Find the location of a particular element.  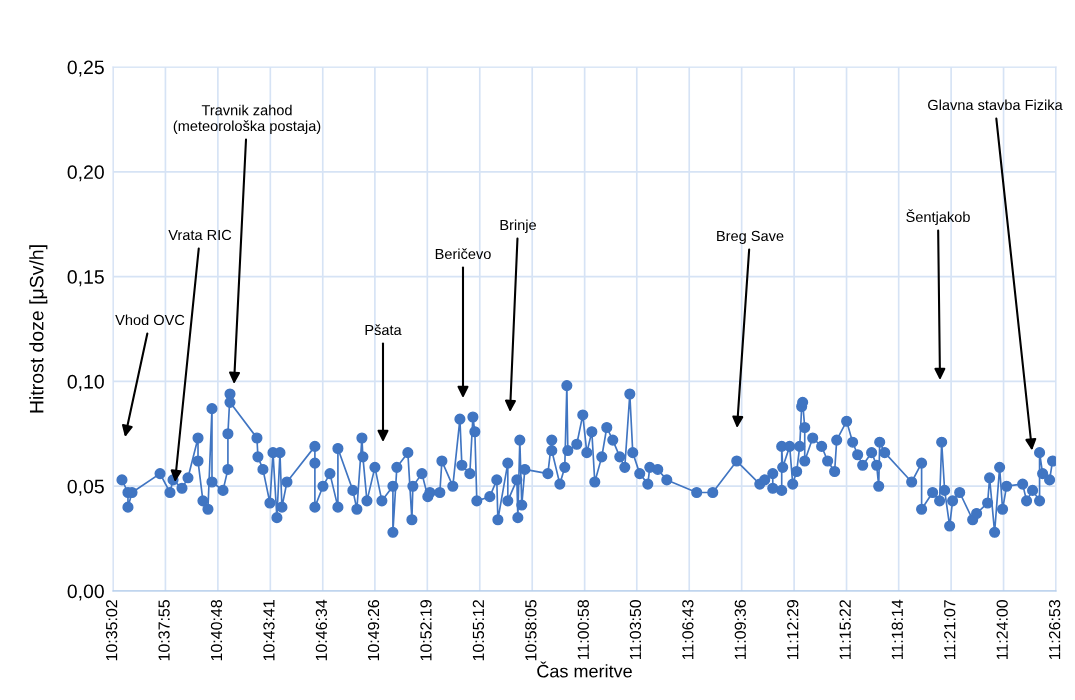

x-tick-label: 10:43:41 is located at coordinates (269, 630).